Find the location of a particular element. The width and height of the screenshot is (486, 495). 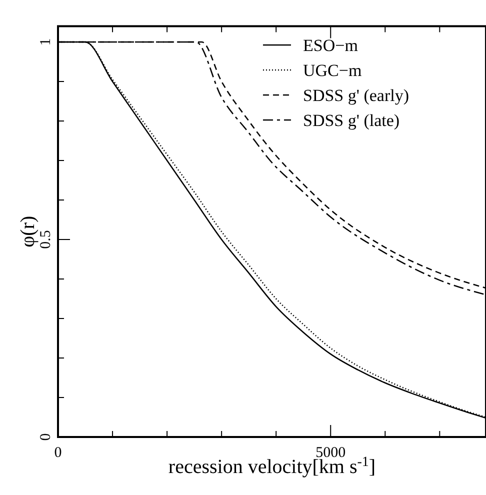

legend-label: ESO−m is located at coordinates (330, 45).